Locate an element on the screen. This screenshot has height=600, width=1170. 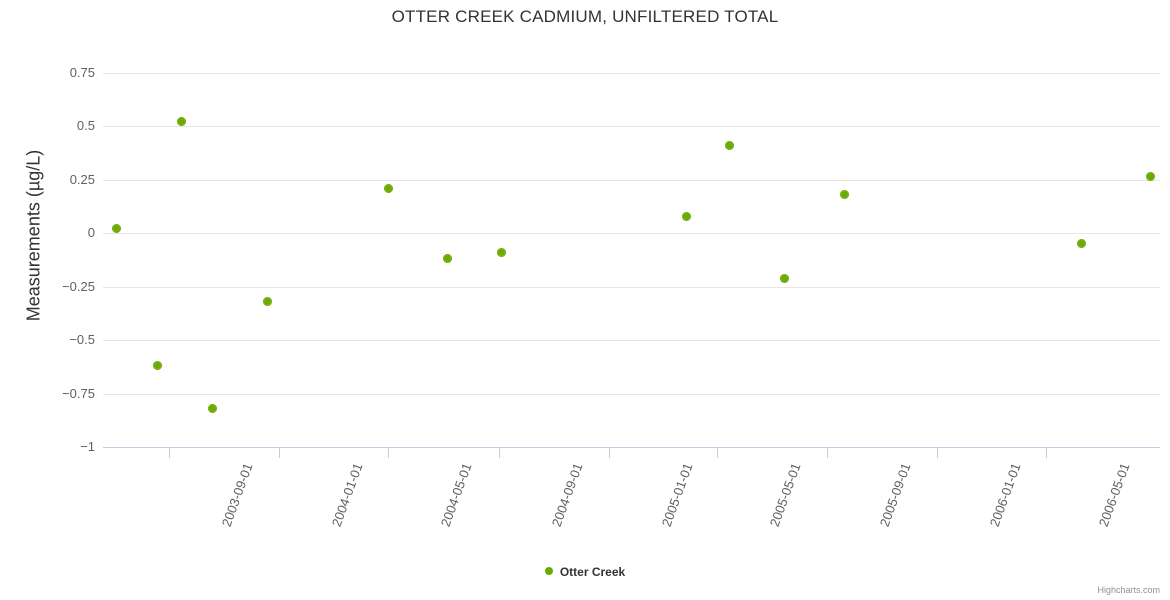
credits-link: Highcharts.com is located at coordinates (1128, 590).